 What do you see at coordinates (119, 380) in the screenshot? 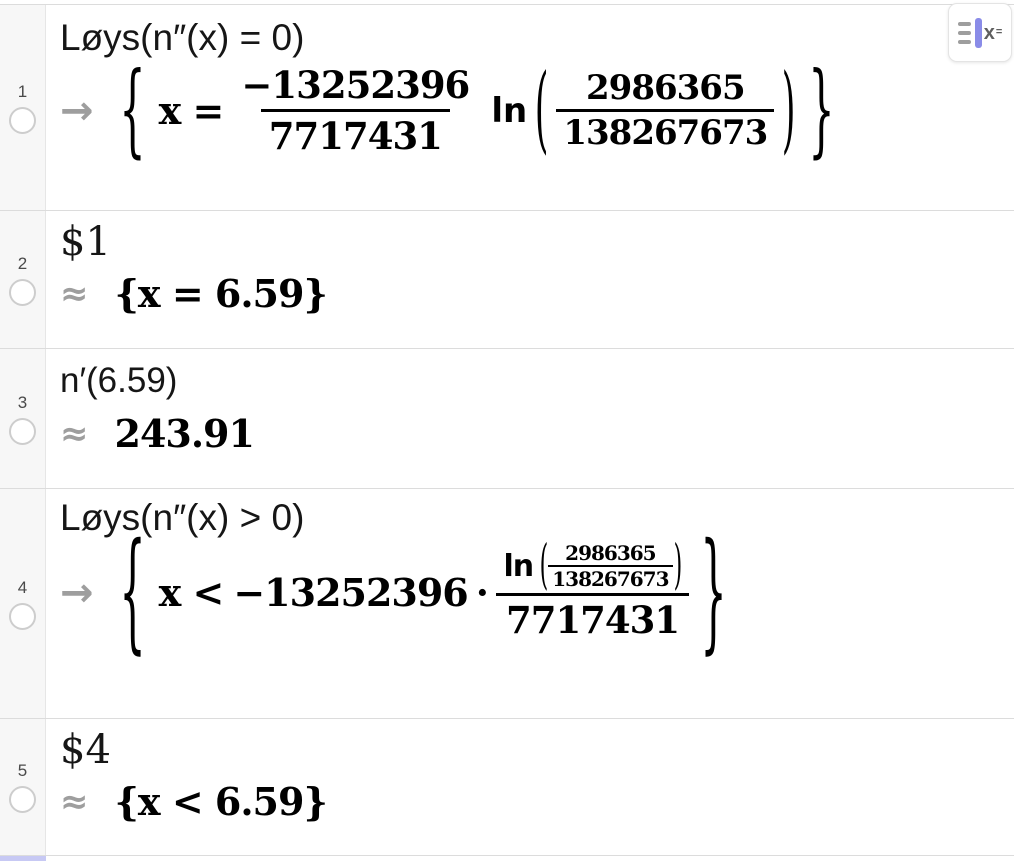
I see `row-3-input: n′(6.59)` at bounding box center [119, 380].